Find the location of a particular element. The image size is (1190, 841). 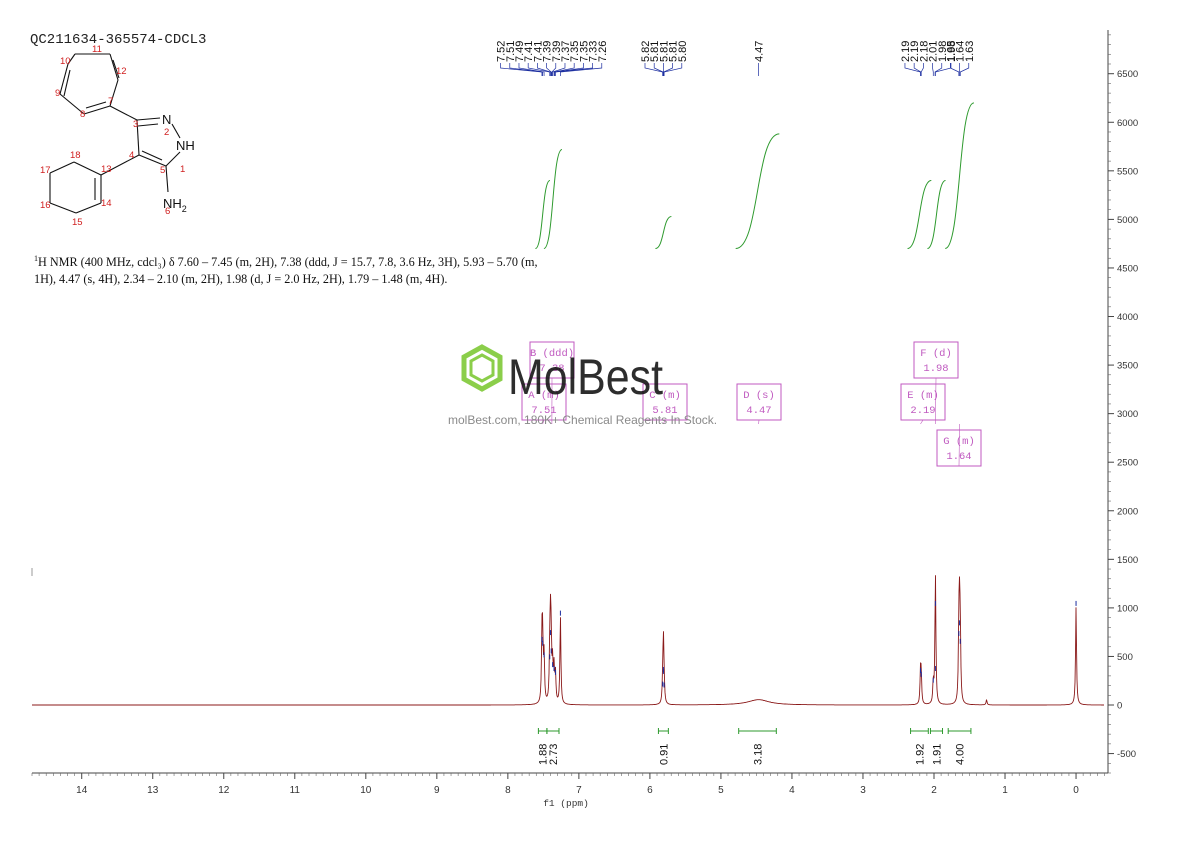

region-label: G (m) is located at coordinates (959, 442).